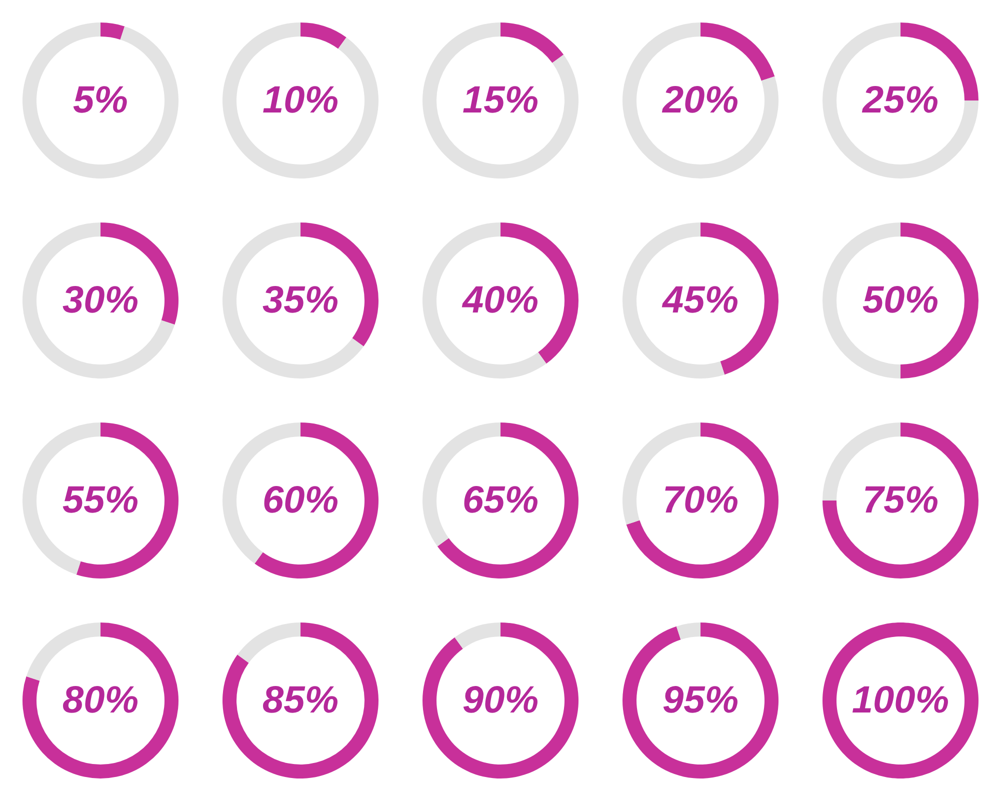  I want to click on text: 45%, so click(700, 301).